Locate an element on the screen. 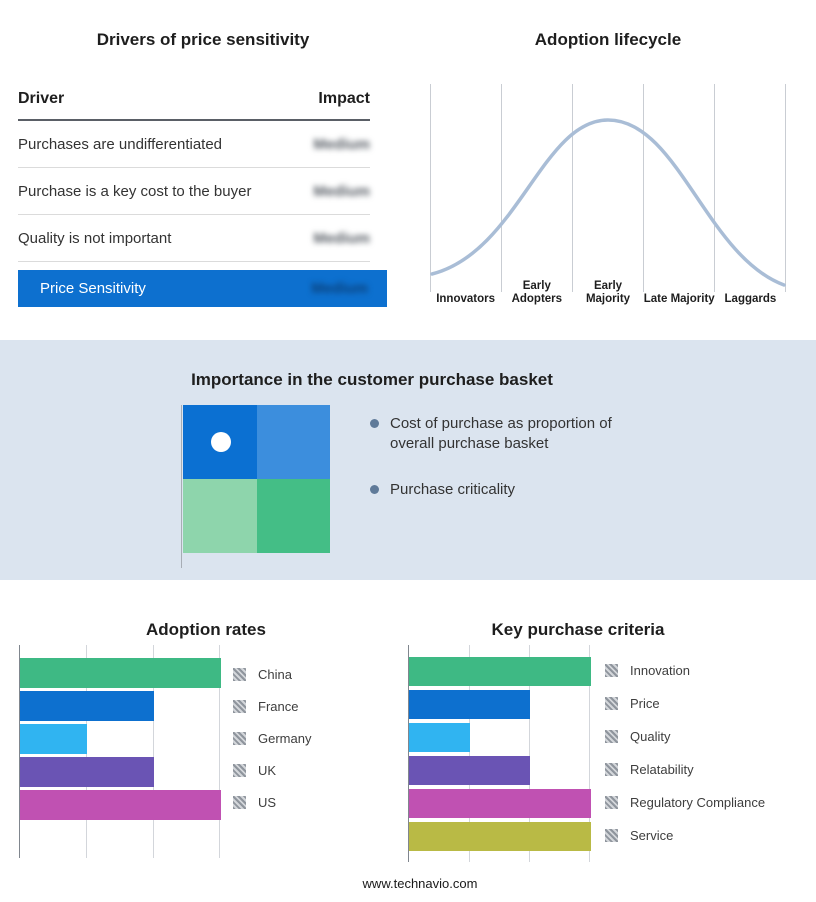  legend-label: Quality is located at coordinates (650, 736).